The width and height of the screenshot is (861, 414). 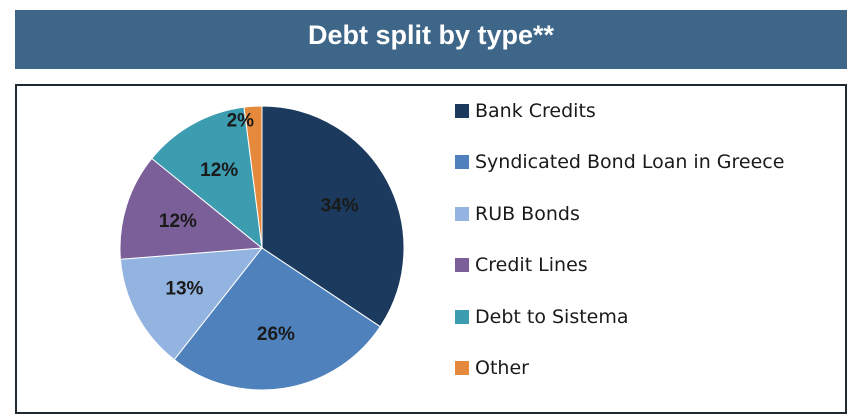 I want to click on pie-slice-rub-bonds, so click(x=191, y=304).